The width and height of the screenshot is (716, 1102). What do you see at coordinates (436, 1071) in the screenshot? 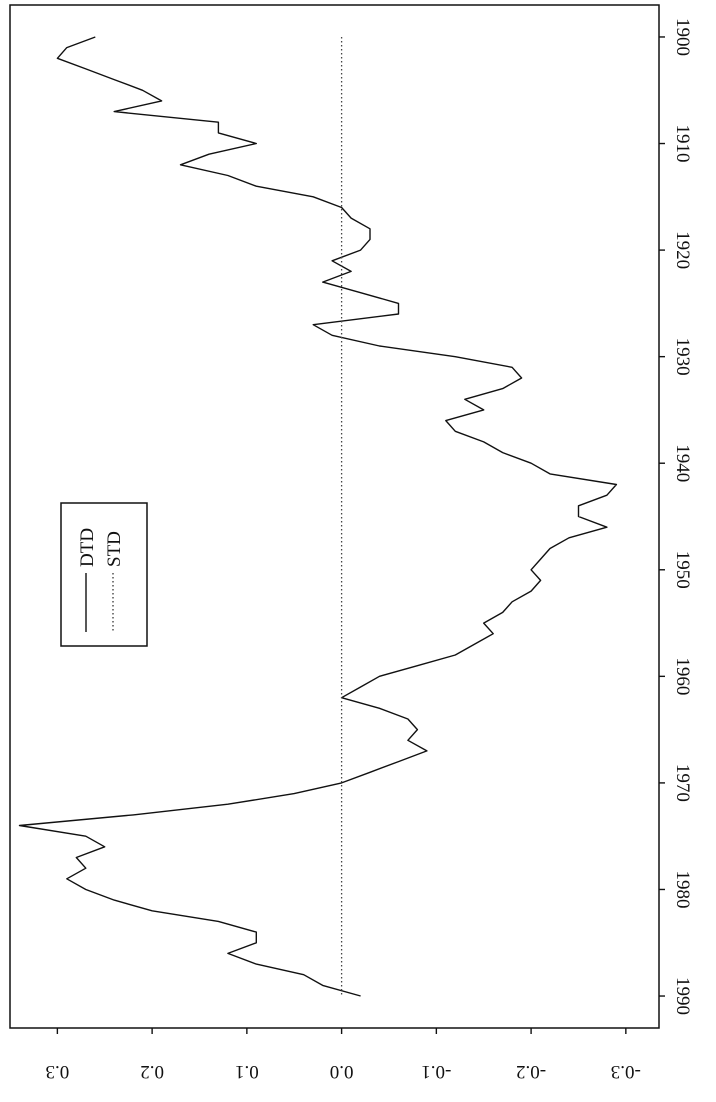
I see `value-tick-label: -0.1` at bounding box center [436, 1071].